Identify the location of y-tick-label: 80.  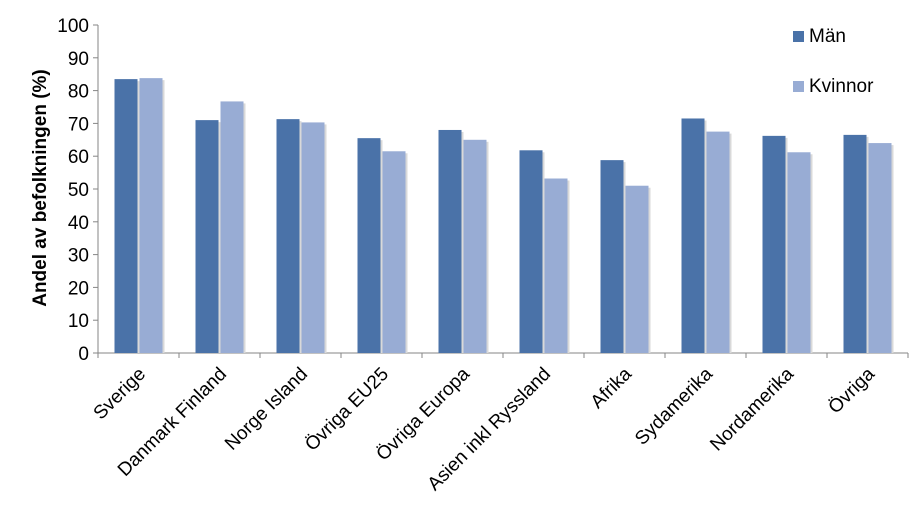
(78, 92).